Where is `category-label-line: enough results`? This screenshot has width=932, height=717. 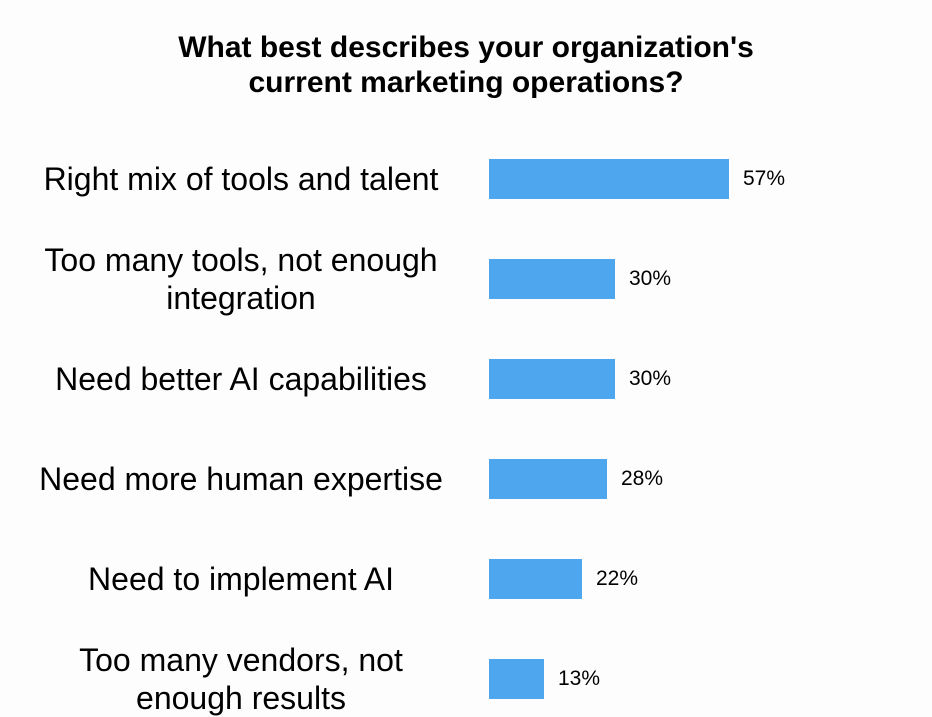 category-label-line: enough results is located at coordinates (241, 698).